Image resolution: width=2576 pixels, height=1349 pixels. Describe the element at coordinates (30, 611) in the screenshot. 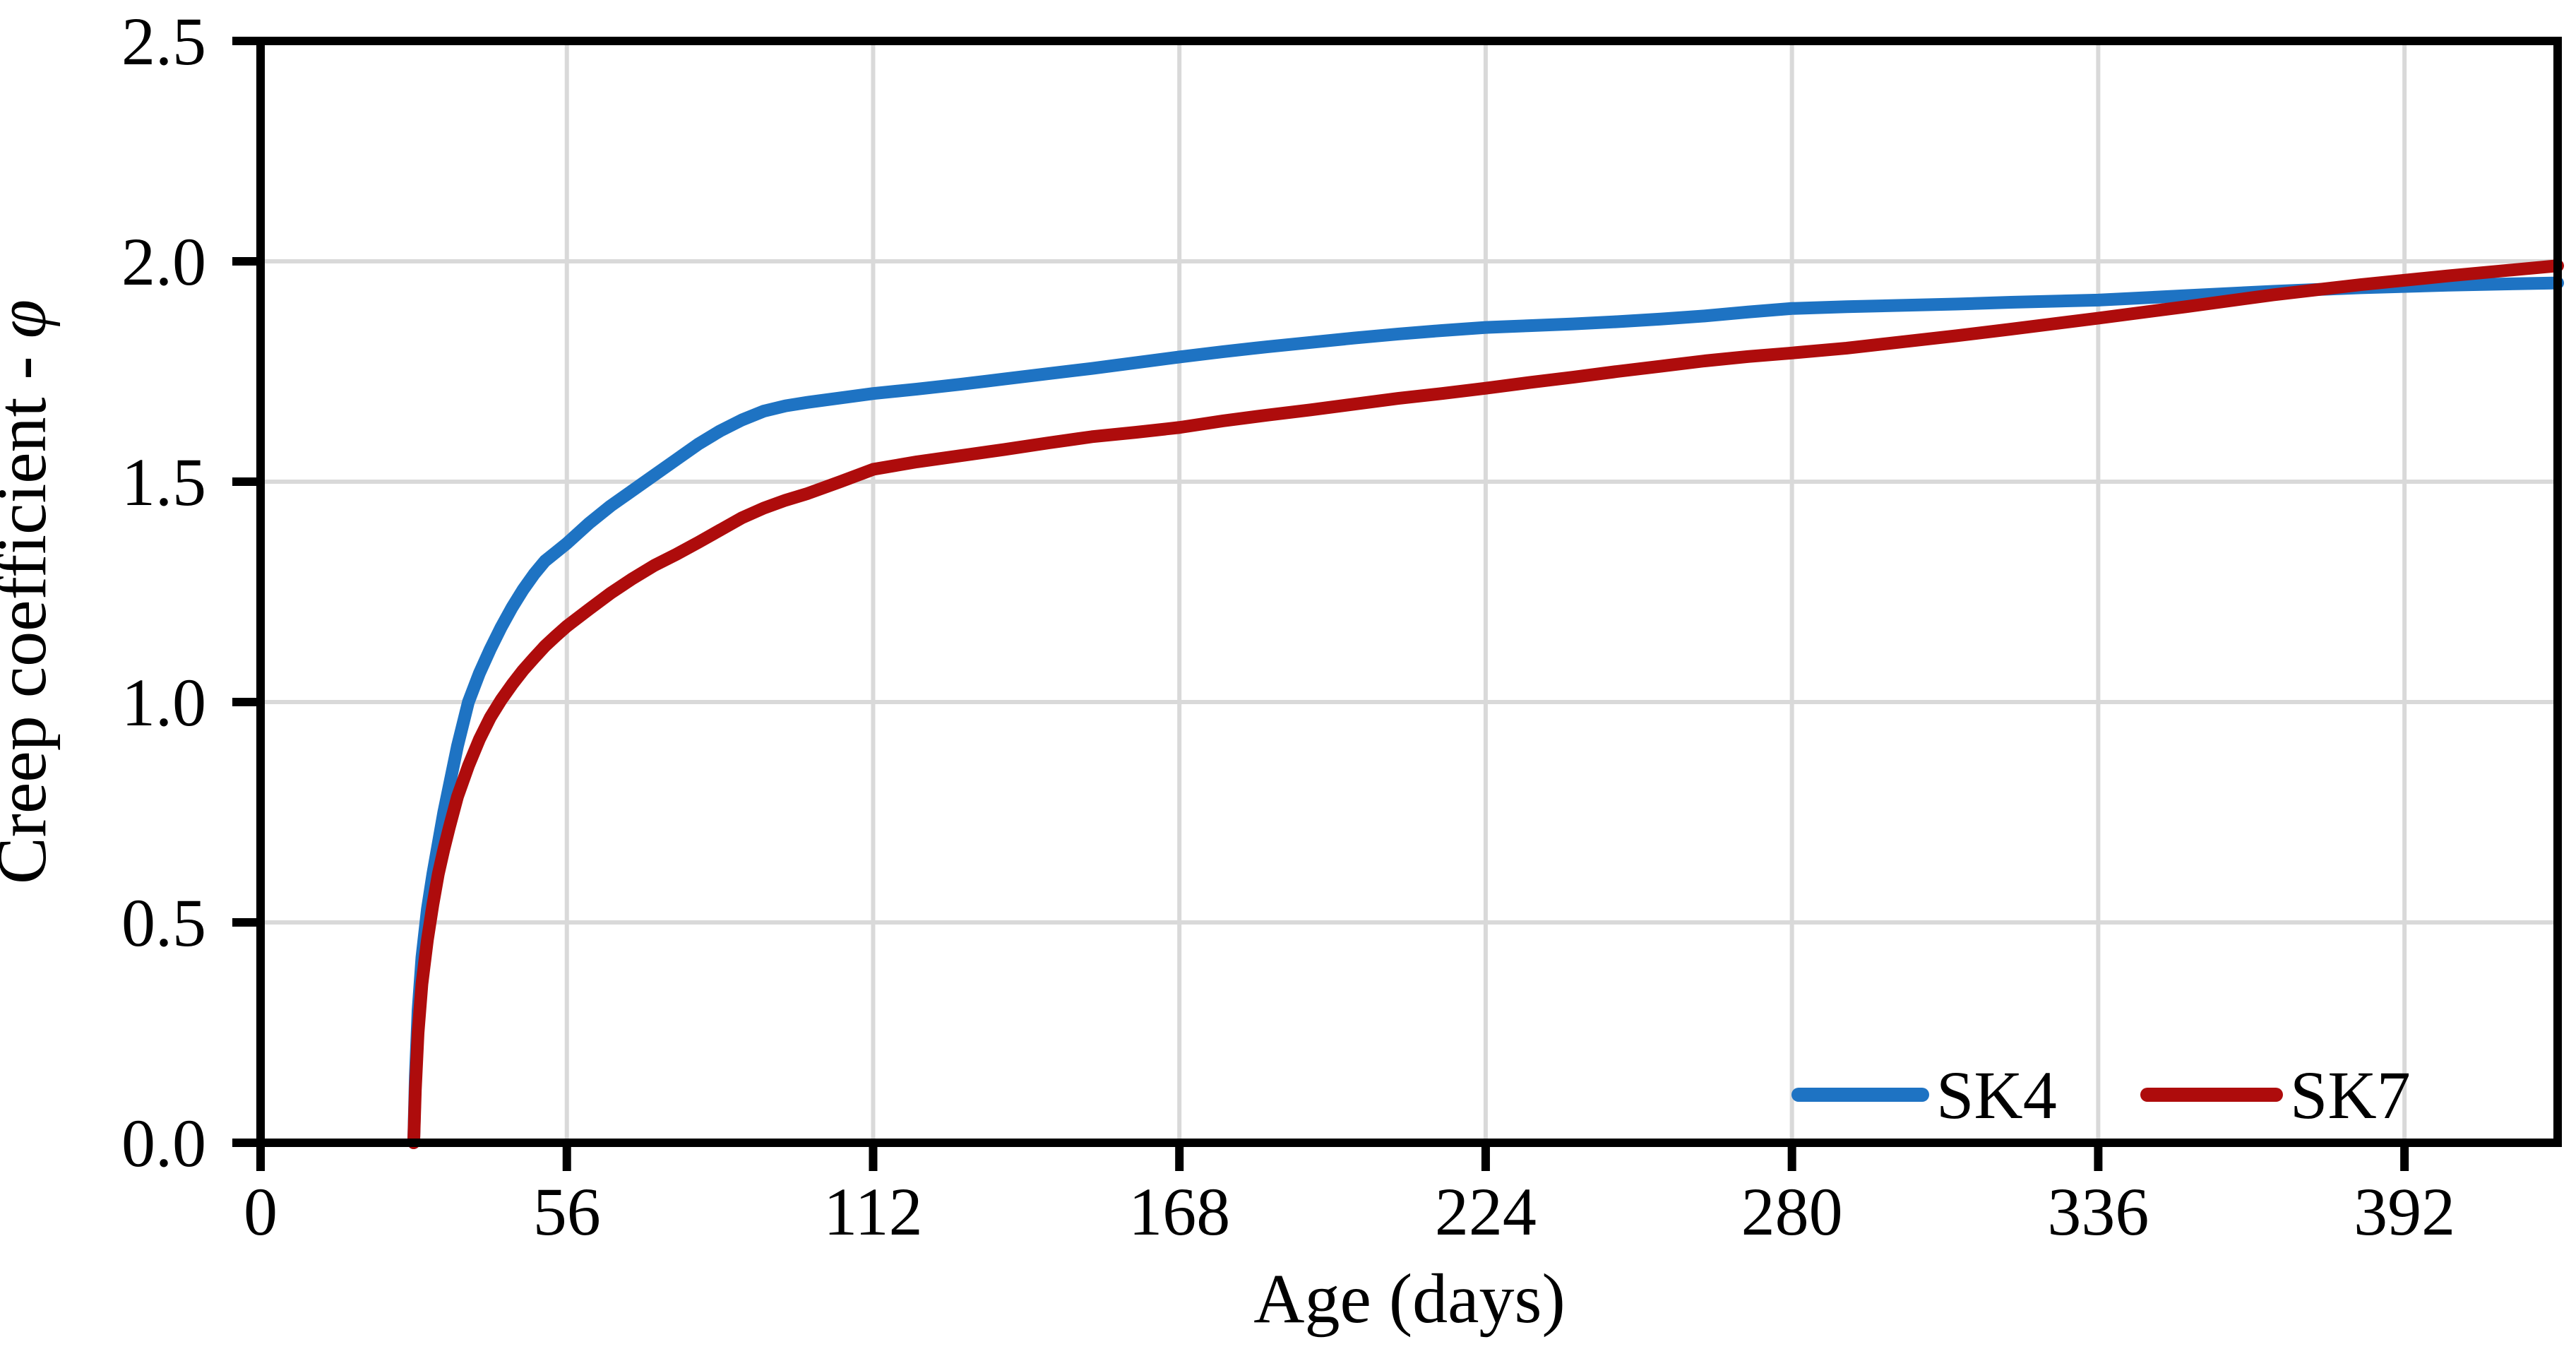

I see `y-axis-title-text: Creep coefficient -` at that location.